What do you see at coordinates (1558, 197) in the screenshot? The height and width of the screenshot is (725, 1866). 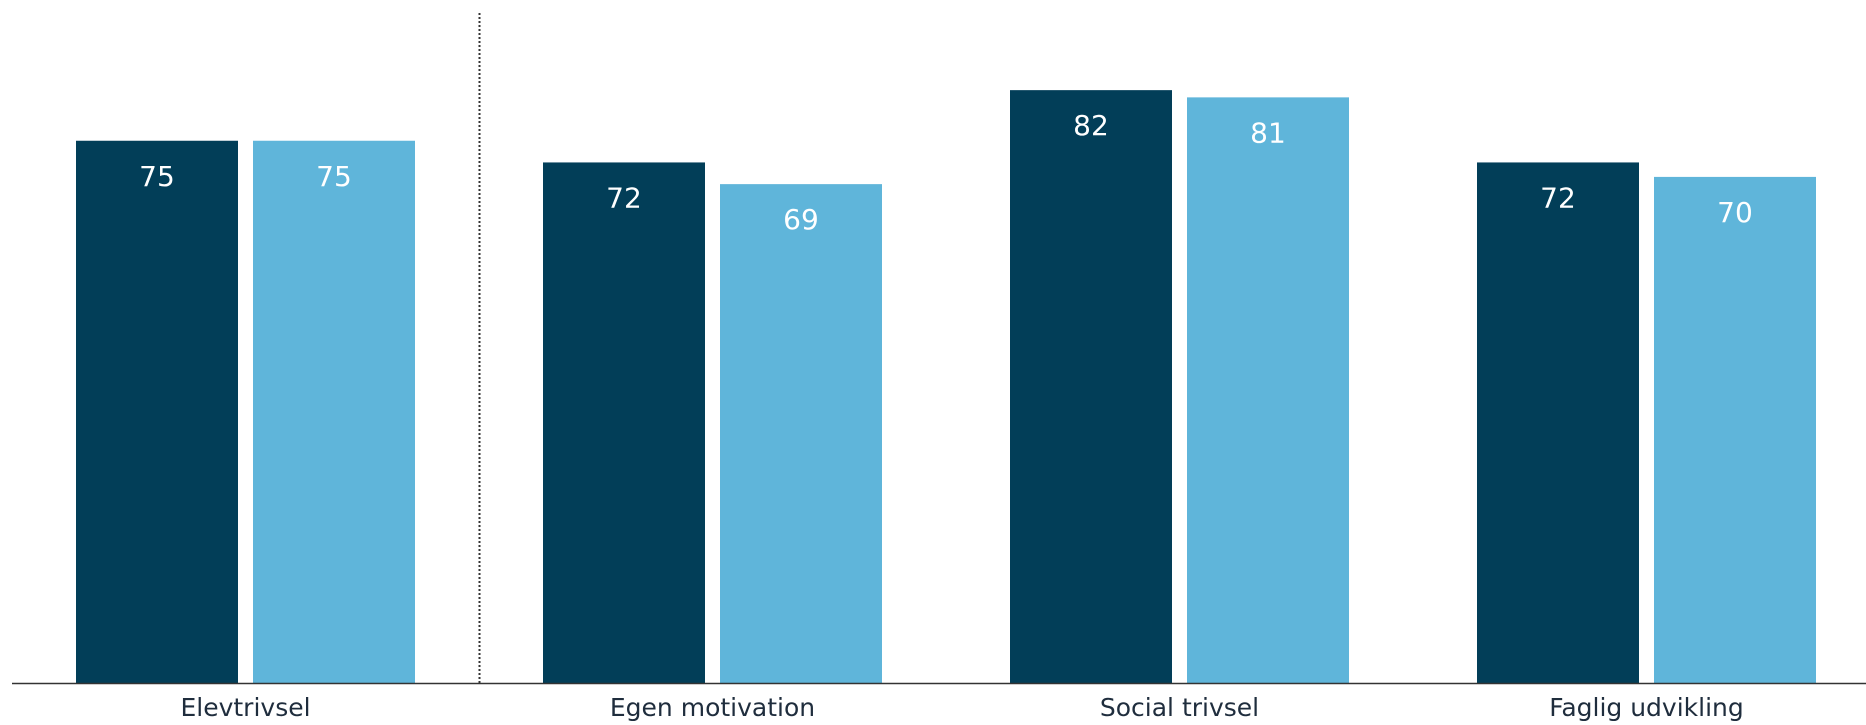 I see `value-label-faglig-udvikling-series-1: 72` at bounding box center [1558, 197].